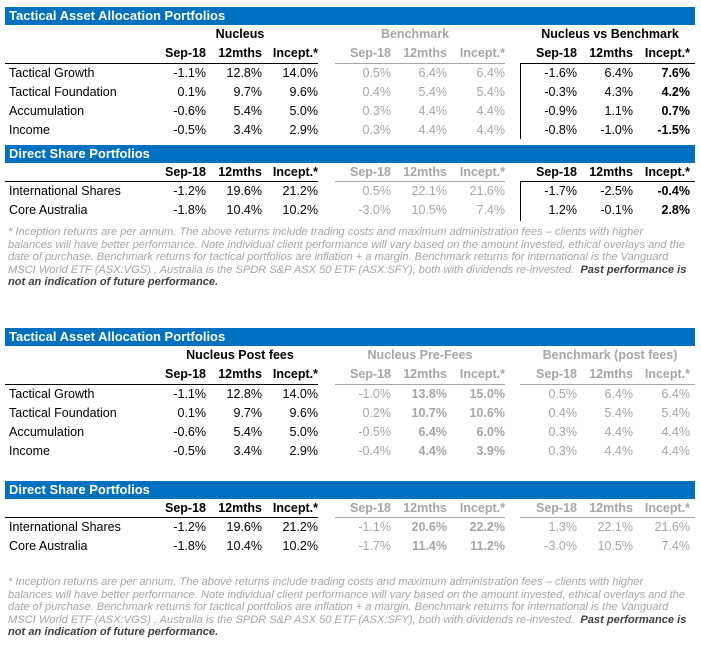 The image size is (701, 660). What do you see at coordinates (560, 130) in the screenshot?
I see `table-cell: -0.8%` at bounding box center [560, 130].